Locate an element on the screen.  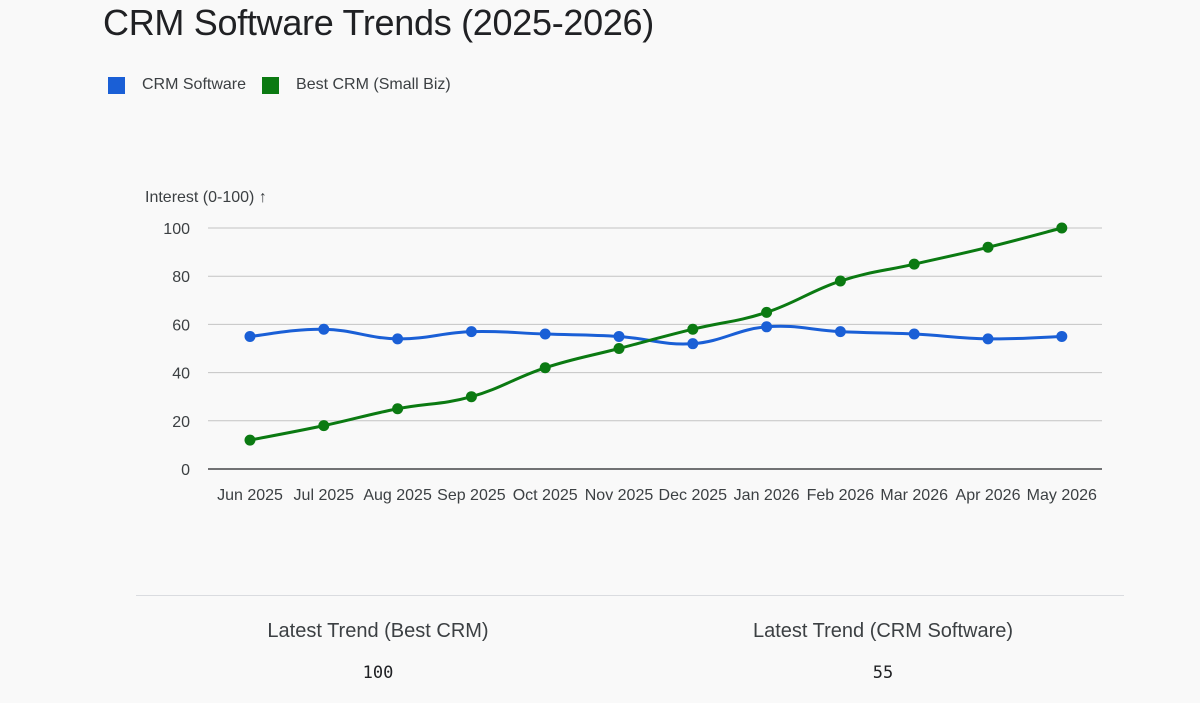
legend-label-best-crm: Best CRM (Small Biz) is located at coordinates (373, 84).